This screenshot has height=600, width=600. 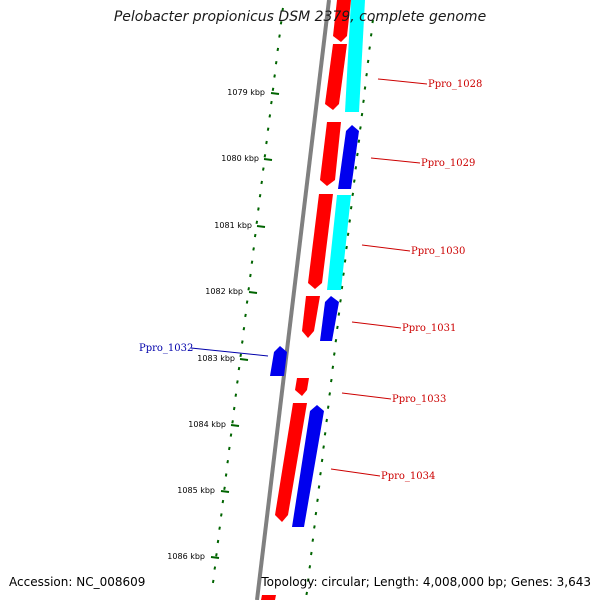 What do you see at coordinates (438, 251) in the screenshot?
I see `gene-label-ppro-1030: Ppro_1030` at bounding box center [438, 251].